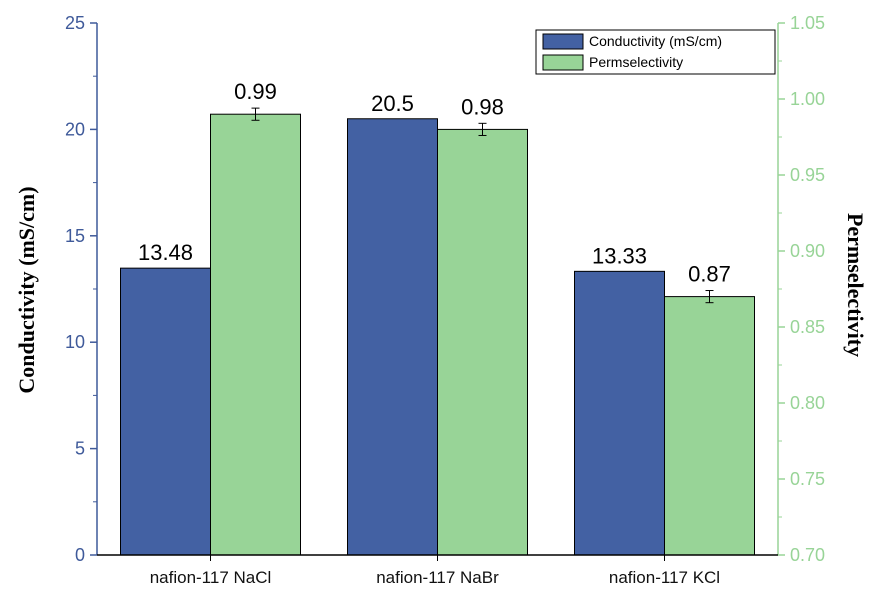 Image resolution: width=875 pixels, height=592 pixels. Describe the element at coordinates (75, 236) in the screenshot. I see `y-tick-label-3: 15` at that location.